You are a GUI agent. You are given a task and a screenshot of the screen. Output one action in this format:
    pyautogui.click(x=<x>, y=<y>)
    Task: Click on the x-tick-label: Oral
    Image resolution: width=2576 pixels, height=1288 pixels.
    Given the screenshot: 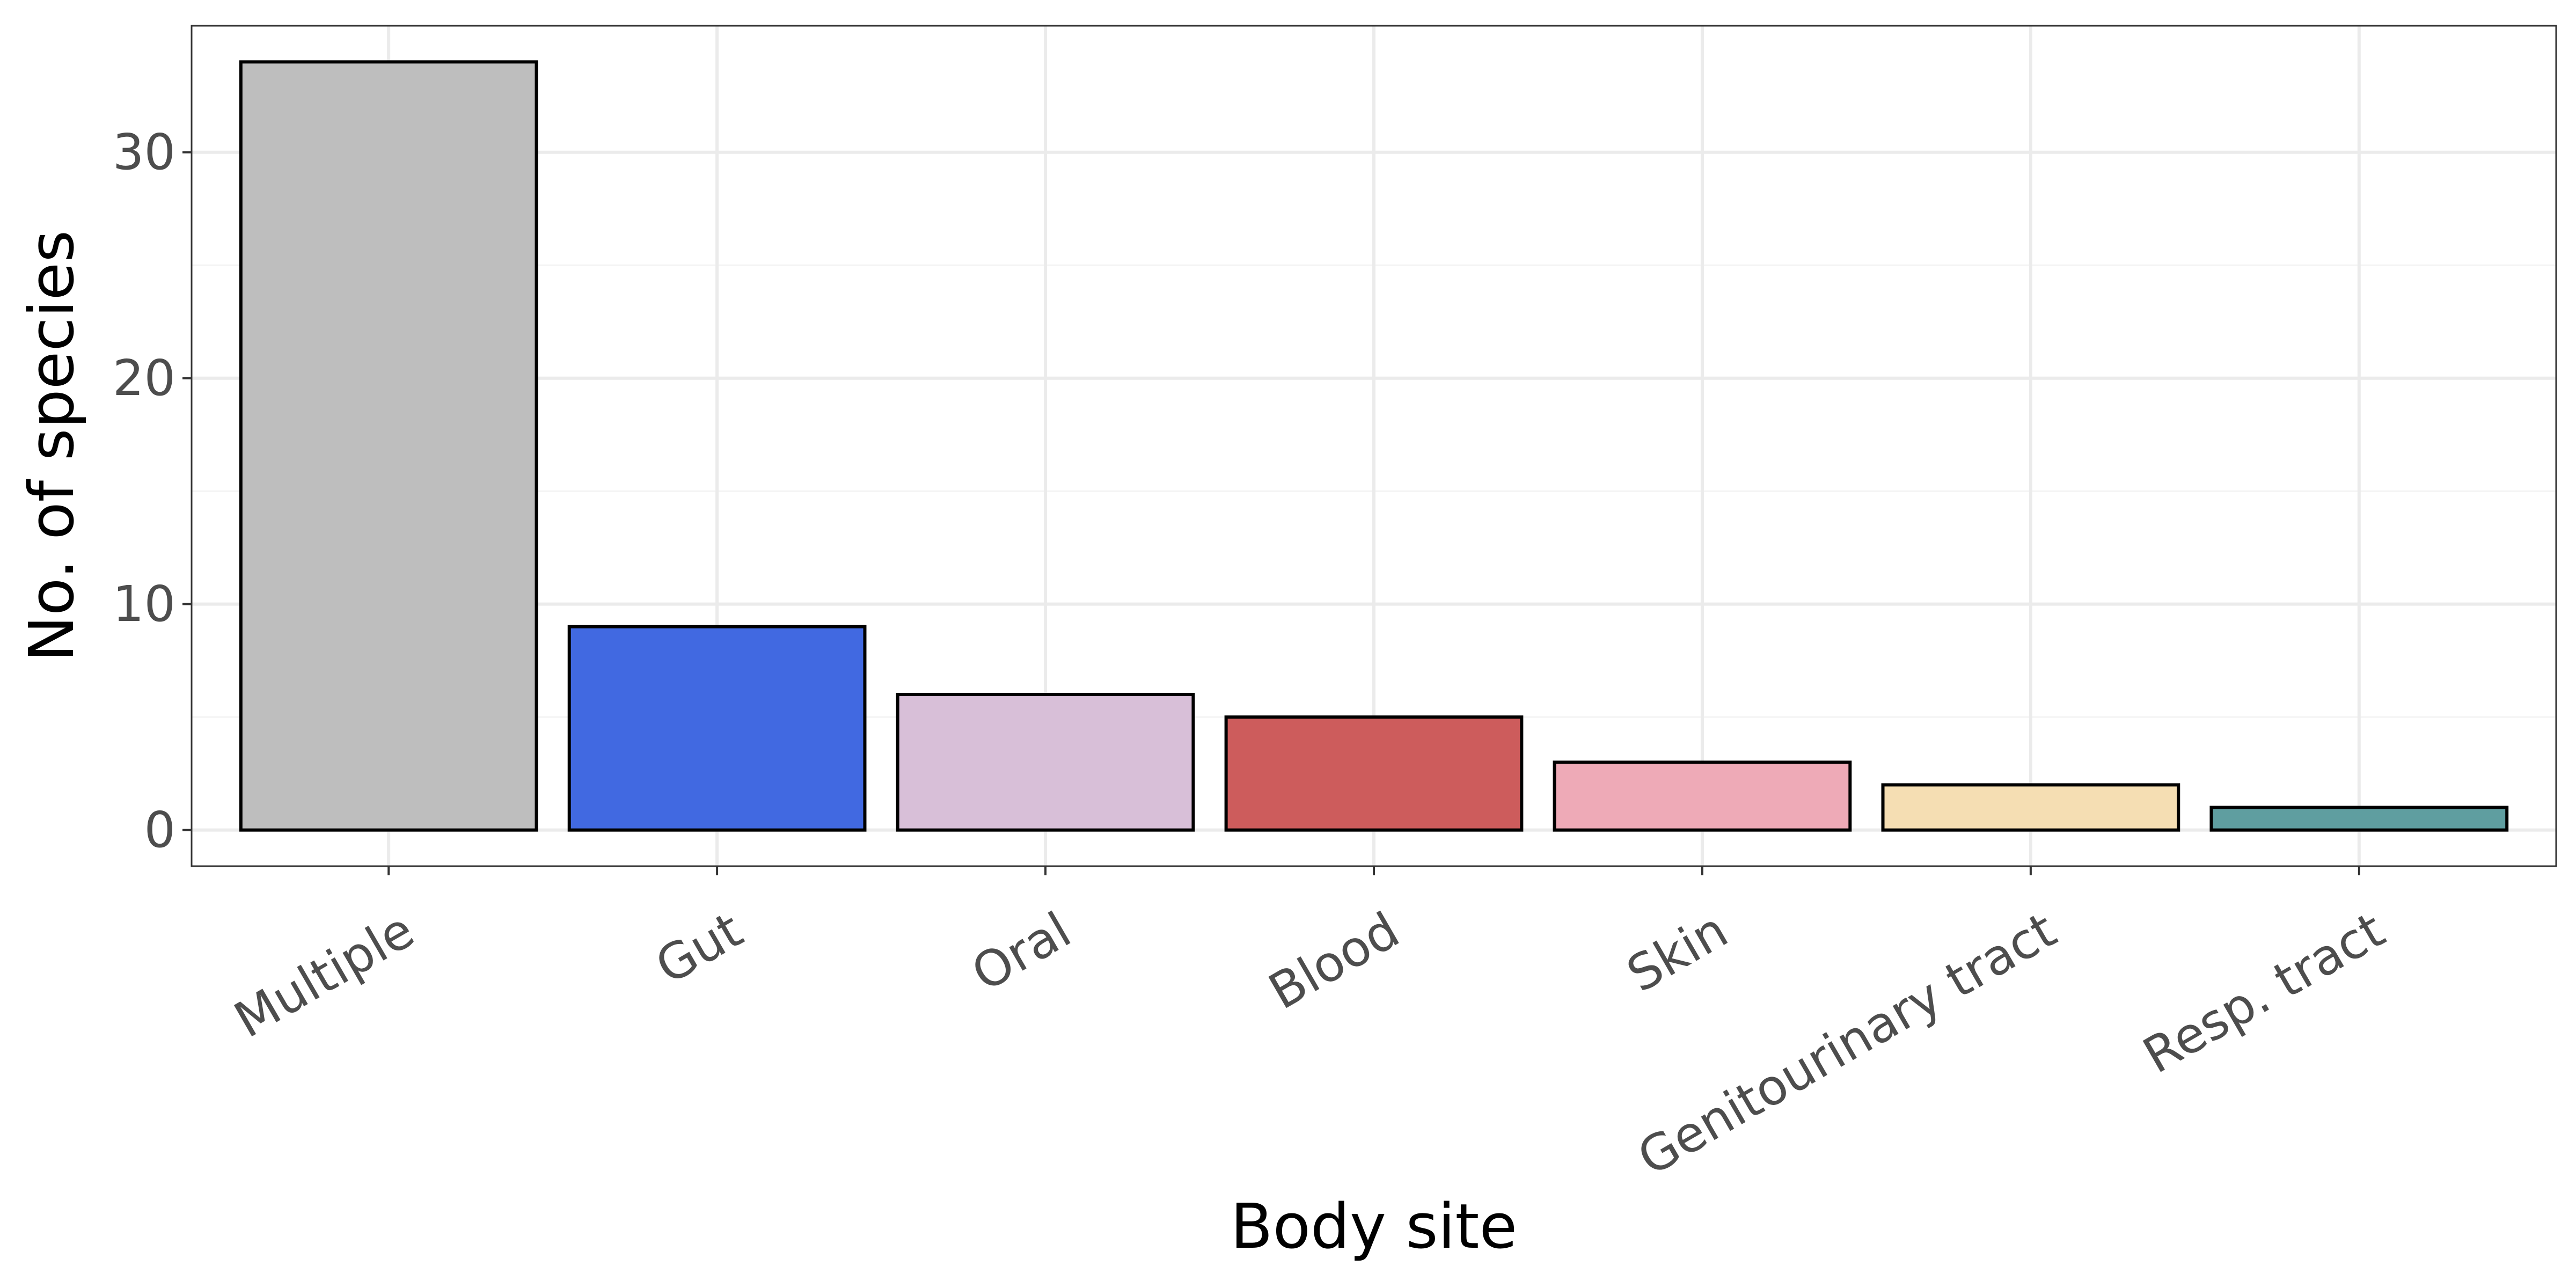 What is the action you would take?
    pyautogui.click(x=1021, y=951)
    